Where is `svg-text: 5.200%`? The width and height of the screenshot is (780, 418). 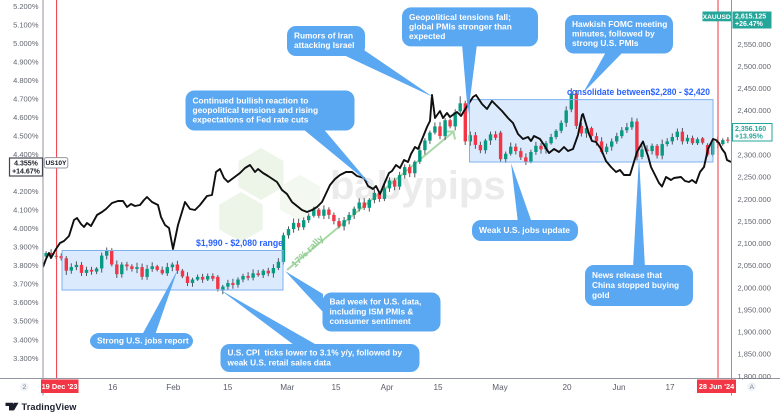
svg-text: 5.200% is located at coordinates (26, 6).